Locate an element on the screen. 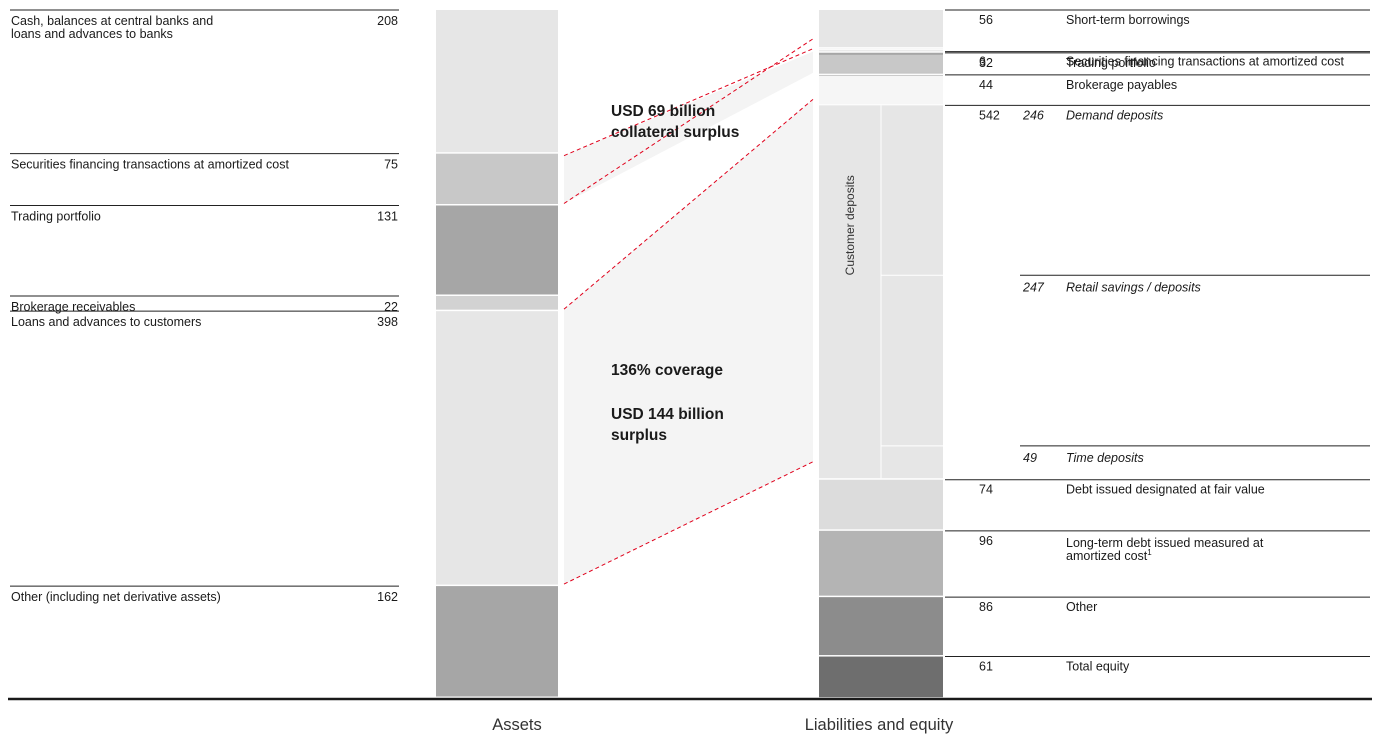  liabilities-row-label: Short-term borrowings is located at coordinates (1128, 20).